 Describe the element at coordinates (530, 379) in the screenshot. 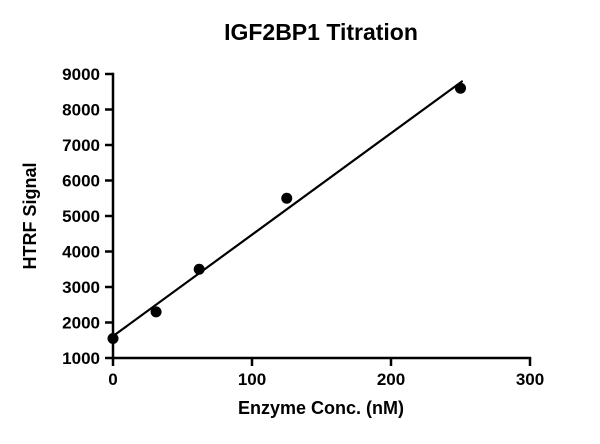

I see `x-tick-label: 300` at that location.